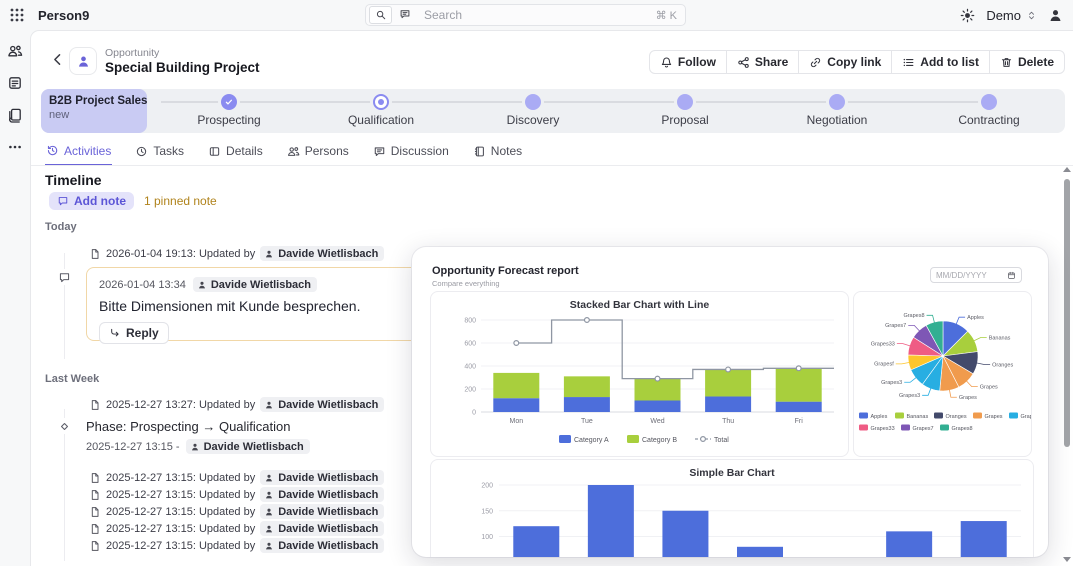 This screenshot has height=566, width=1073. I want to click on share-icon, so click(743, 62).